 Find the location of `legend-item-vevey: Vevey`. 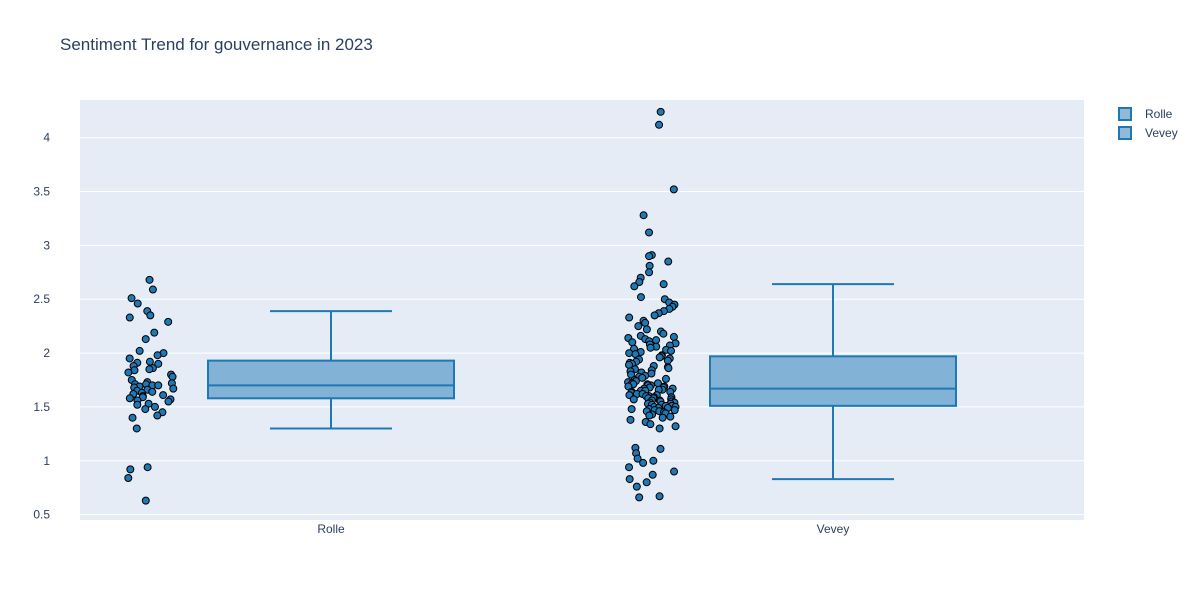

legend-item-vevey: Vevey is located at coordinates (1148, 133).